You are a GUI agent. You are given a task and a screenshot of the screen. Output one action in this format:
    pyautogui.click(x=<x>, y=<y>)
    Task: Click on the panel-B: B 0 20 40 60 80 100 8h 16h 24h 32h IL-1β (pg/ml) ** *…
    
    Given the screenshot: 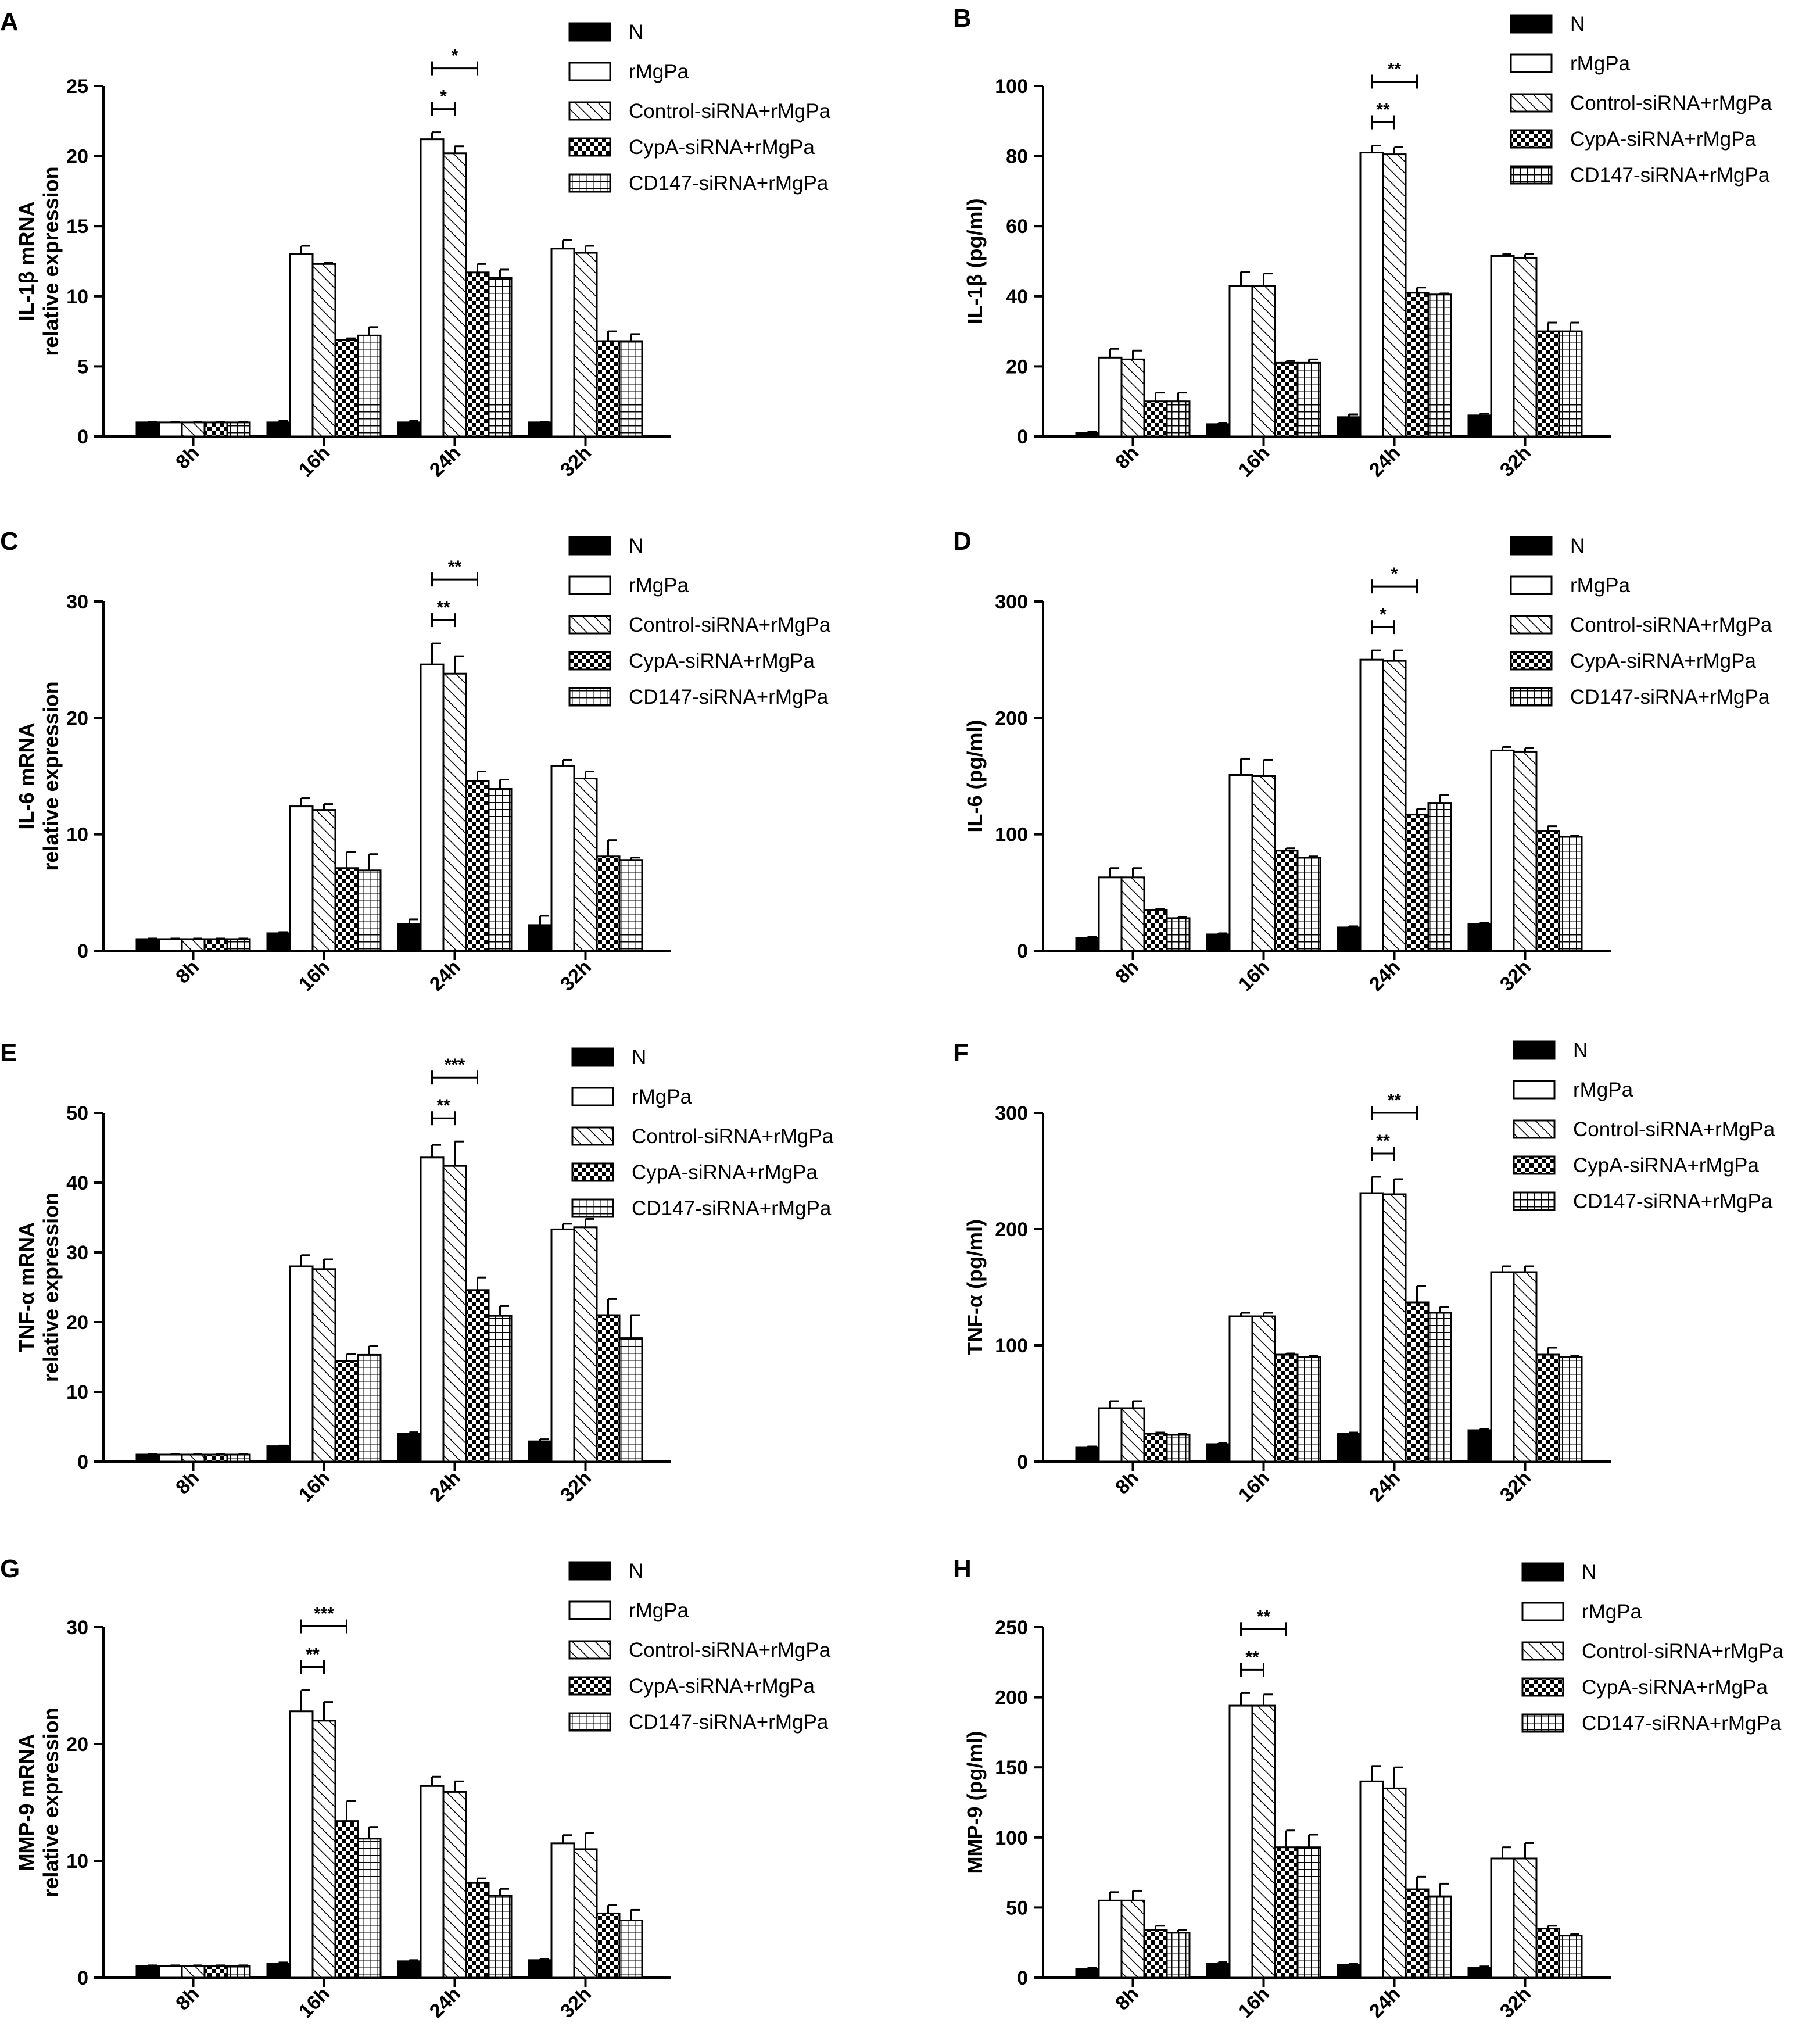 What is the action you would take?
    pyautogui.click(x=1363, y=242)
    